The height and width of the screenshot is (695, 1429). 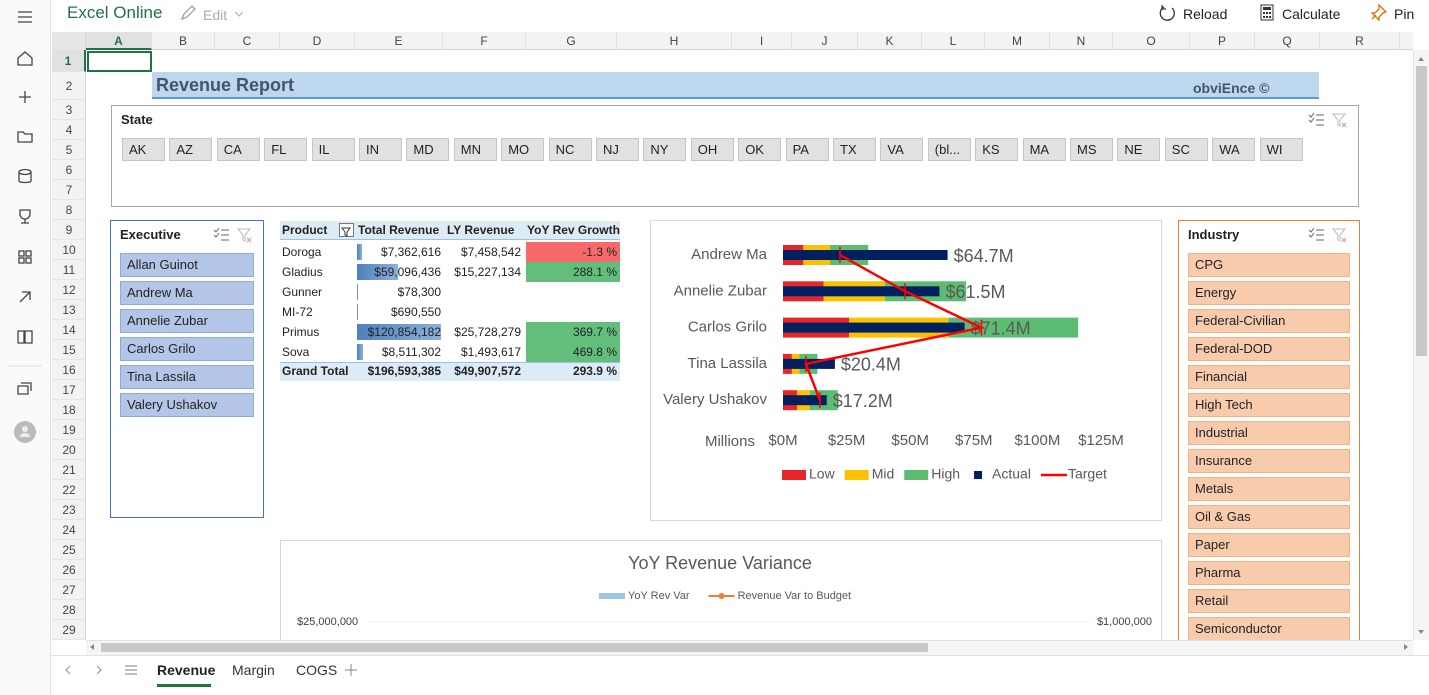 What do you see at coordinates (1186, 149) in the screenshot?
I see `slicer-item: SC` at bounding box center [1186, 149].